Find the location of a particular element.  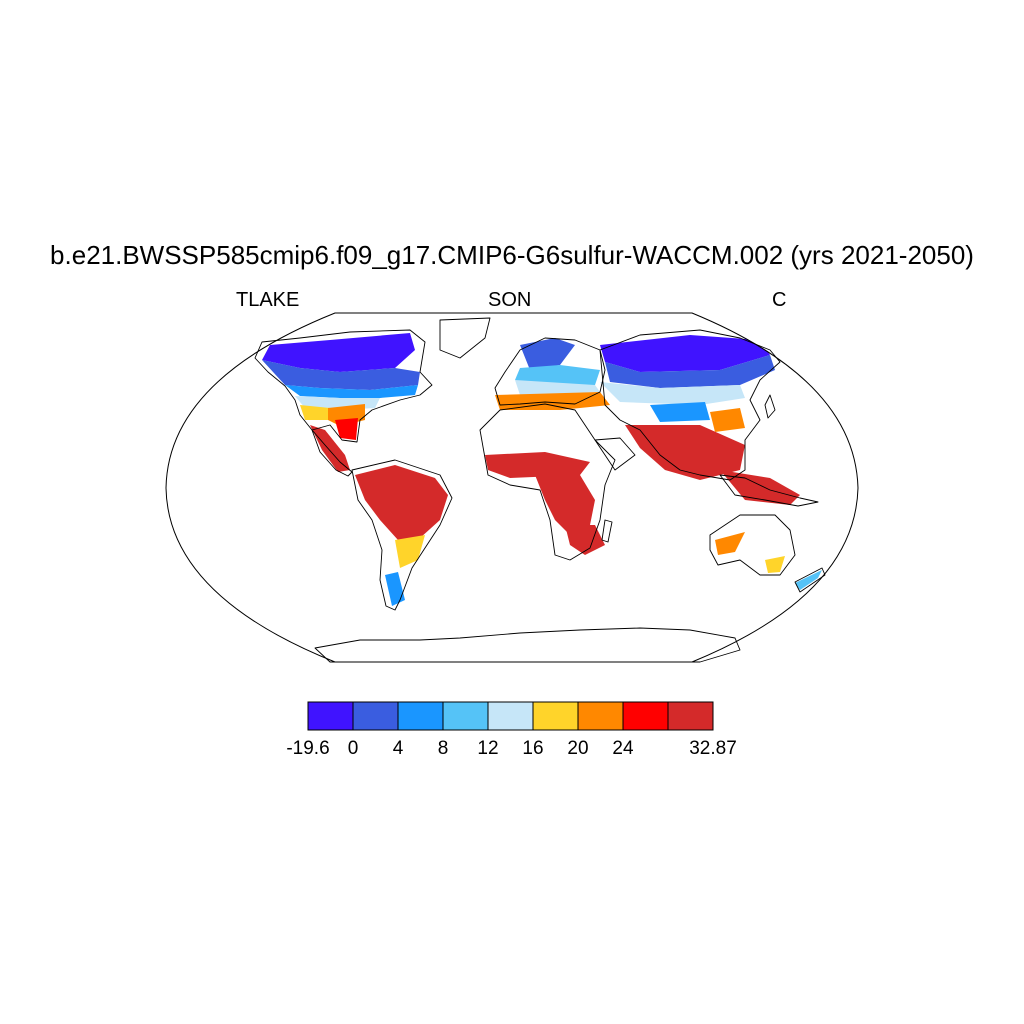

na-south is located at coordinates (346, 429).